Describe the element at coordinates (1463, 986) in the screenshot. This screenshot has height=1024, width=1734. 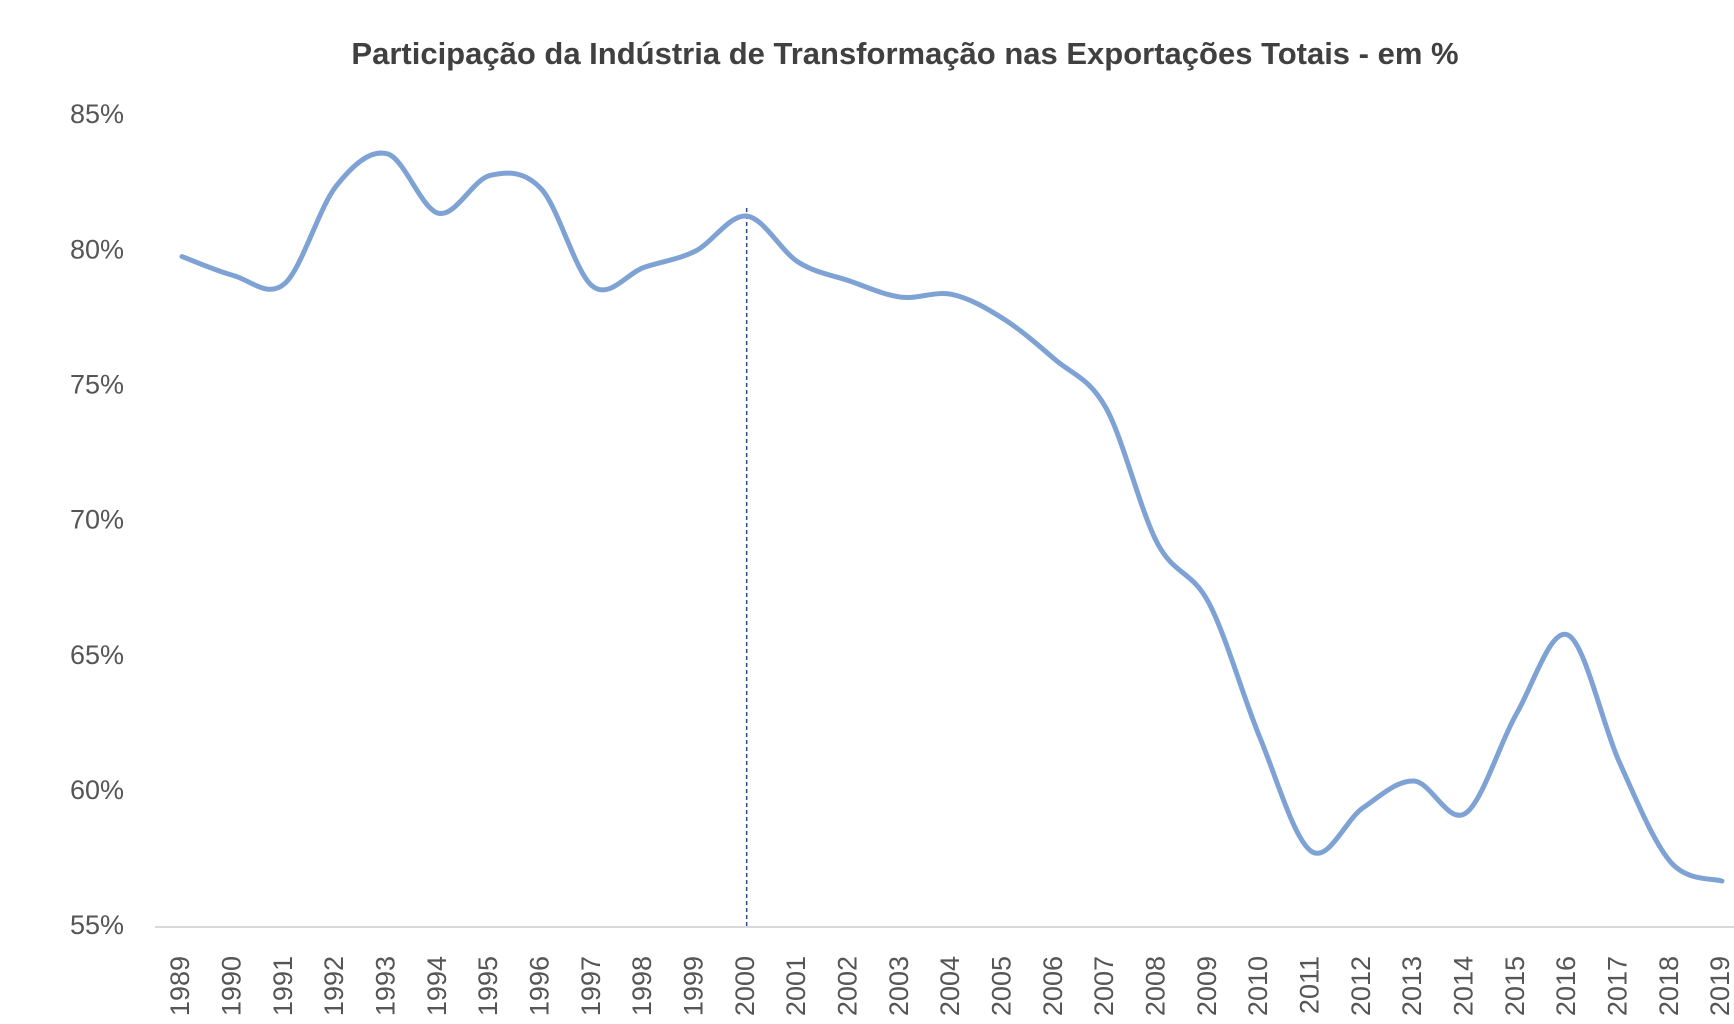
I see `x-tick-label: 2014` at that location.